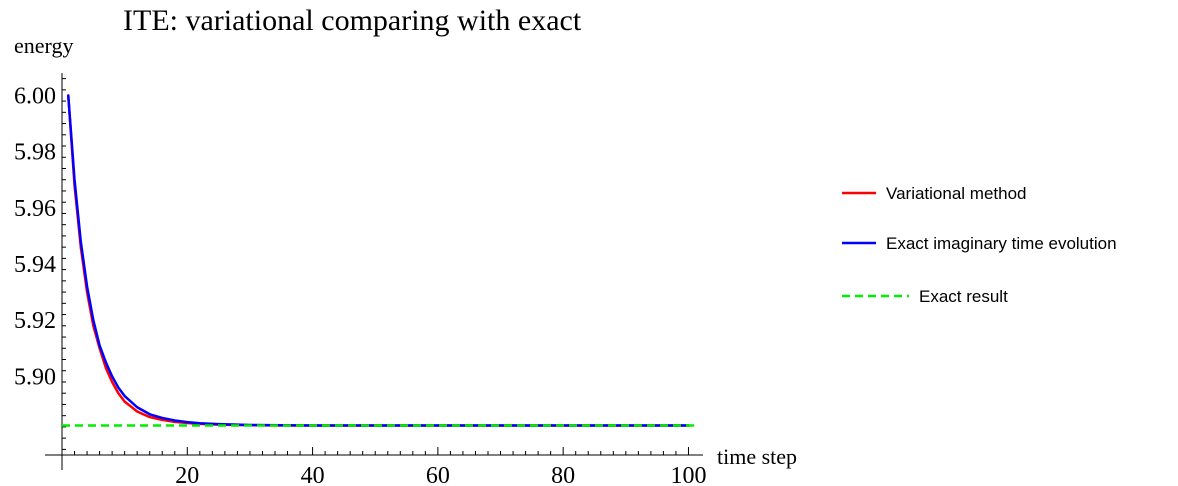  Describe the element at coordinates (35, 377) in the screenshot. I see `y-tick-label: 5.90` at that location.